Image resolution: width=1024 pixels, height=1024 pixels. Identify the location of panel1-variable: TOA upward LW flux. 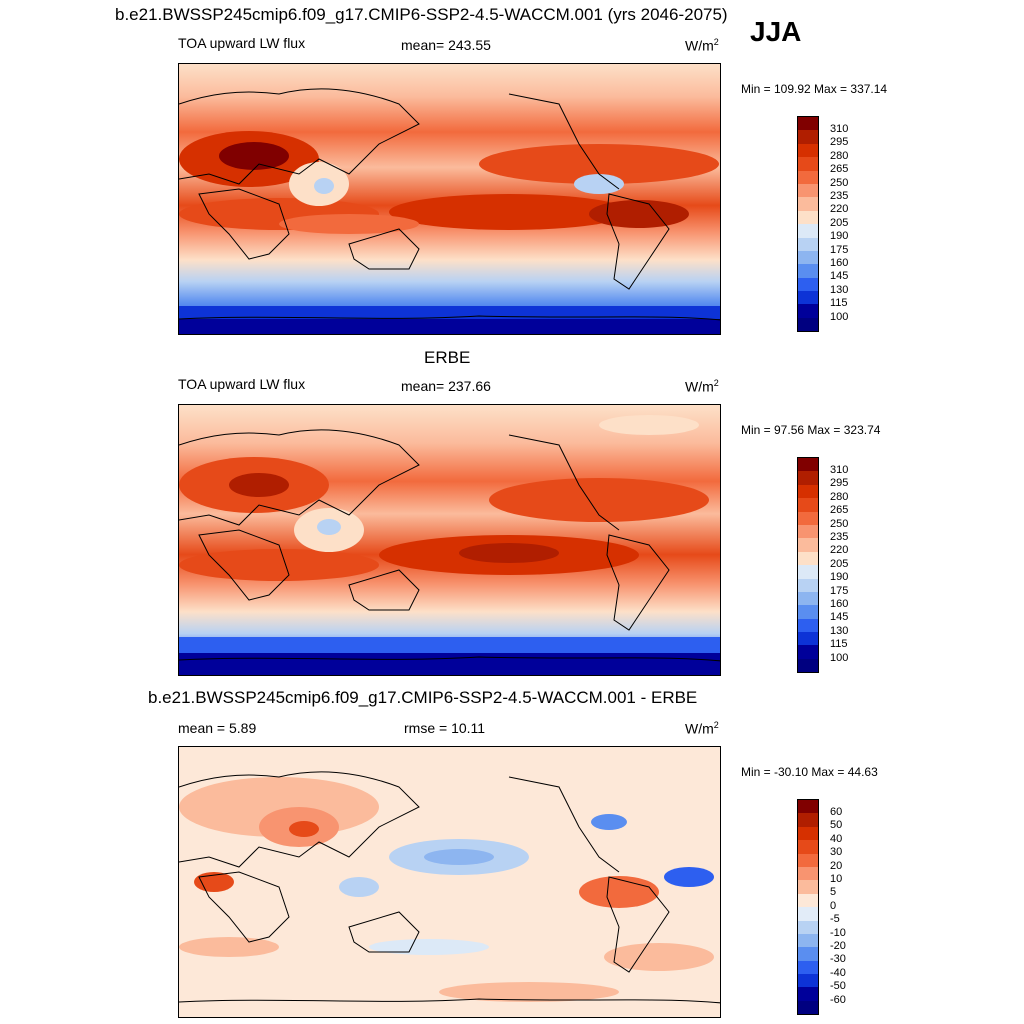
(242, 43).